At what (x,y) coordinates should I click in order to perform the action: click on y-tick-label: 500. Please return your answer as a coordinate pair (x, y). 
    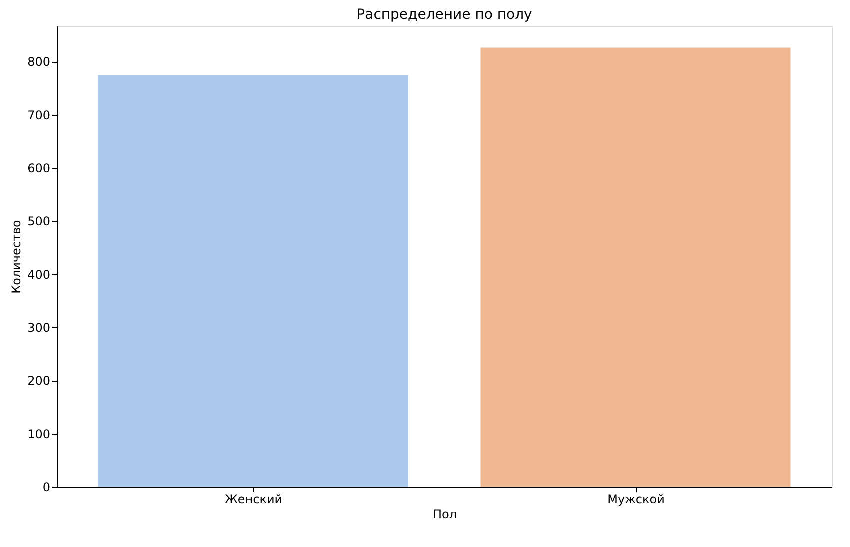
    Looking at the image, I should click on (39, 221).